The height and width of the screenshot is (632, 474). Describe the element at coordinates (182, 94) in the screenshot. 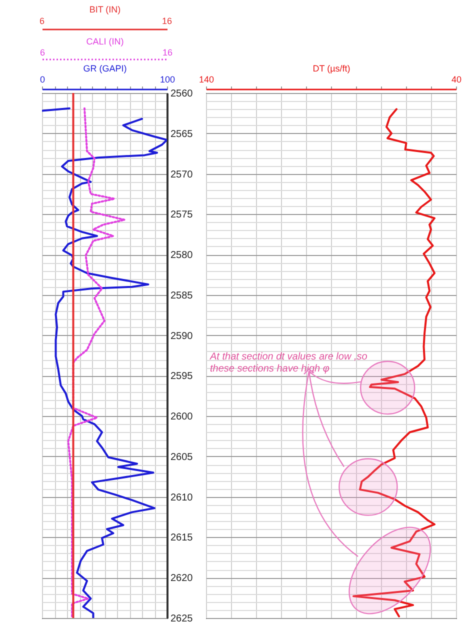

I see `y-tick-label: 2560` at that location.